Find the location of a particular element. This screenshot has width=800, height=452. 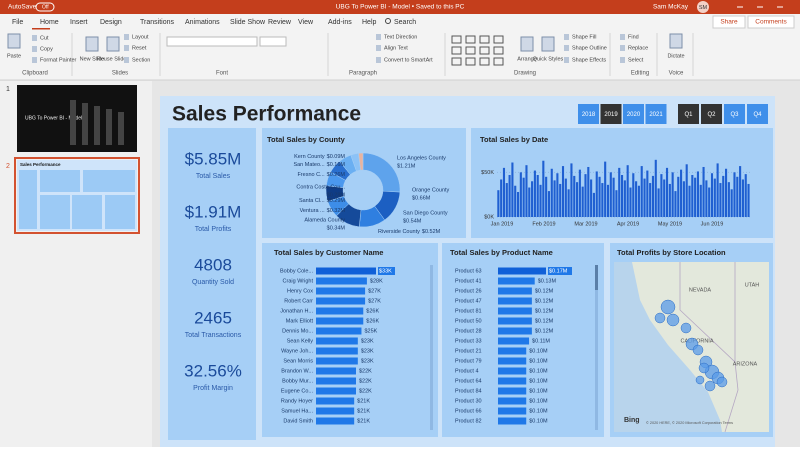

bar-value-label: $0.13M is located at coordinates (547, 281).